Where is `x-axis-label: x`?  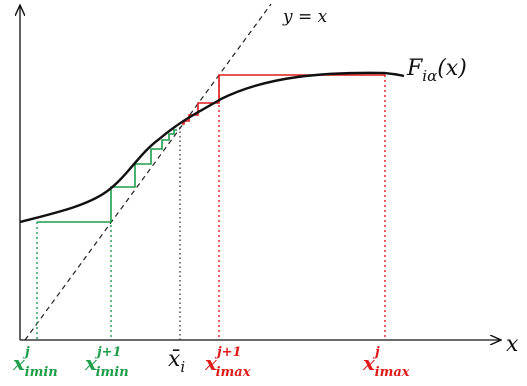
x-axis-label: x is located at coordinates (512, 344).